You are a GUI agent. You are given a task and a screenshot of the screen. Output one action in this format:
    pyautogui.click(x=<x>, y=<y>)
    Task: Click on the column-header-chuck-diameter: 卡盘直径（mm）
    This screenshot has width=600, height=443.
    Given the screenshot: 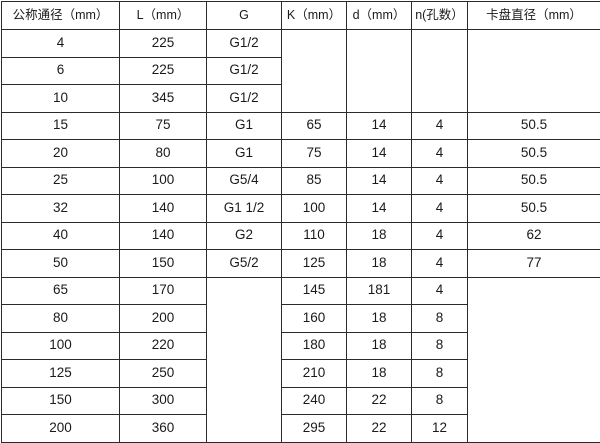 What is the action you would take?
    pyautogui.click(x=534, y=16)
    